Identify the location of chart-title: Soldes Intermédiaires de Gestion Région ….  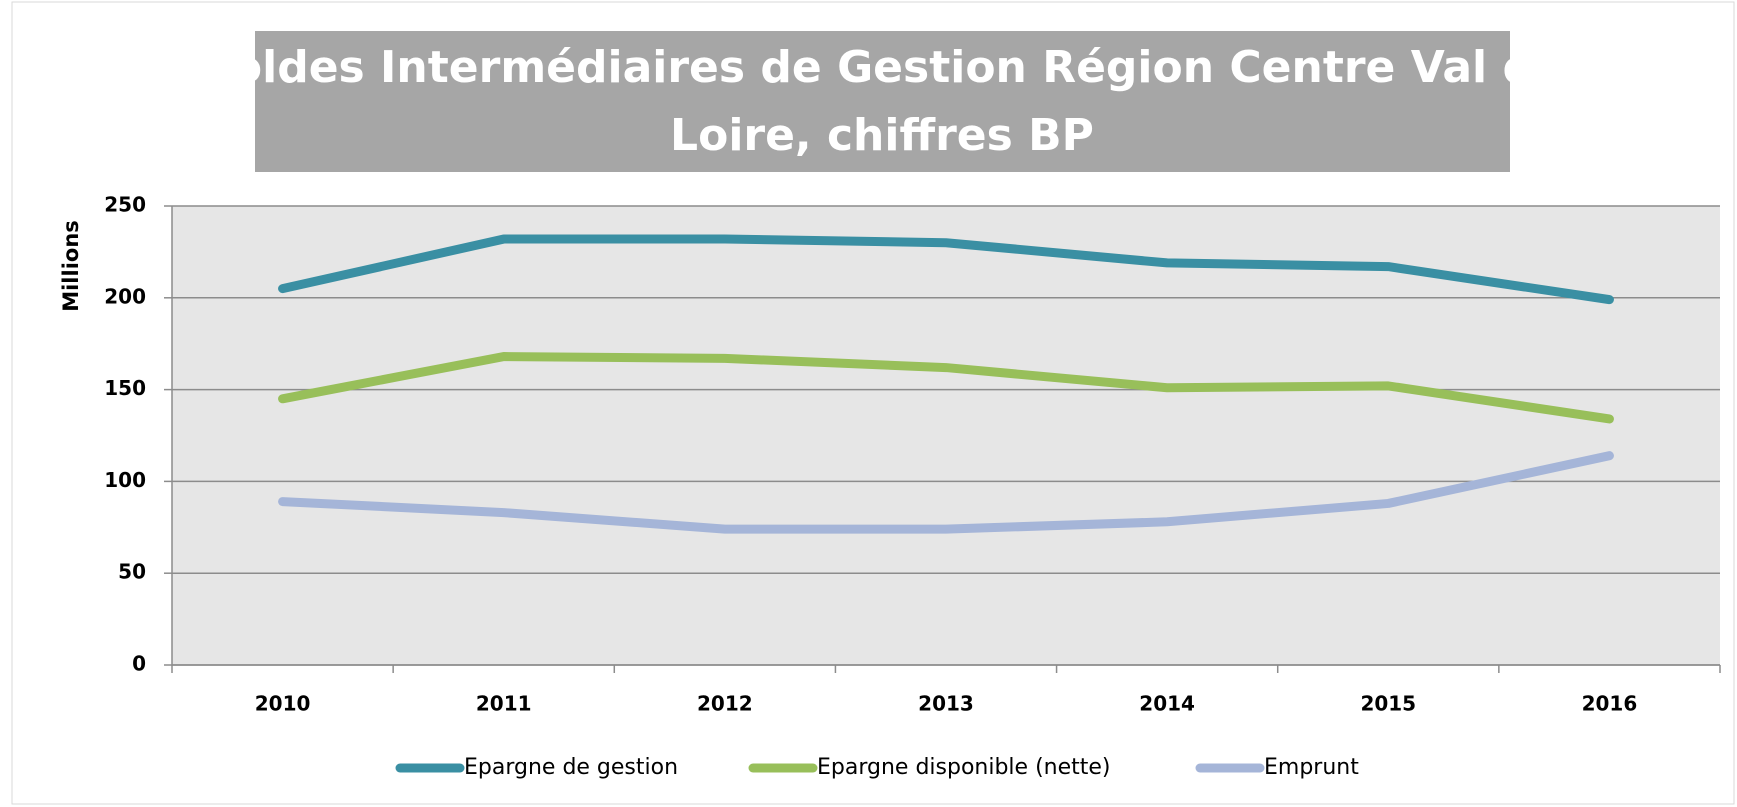
(882, 101).